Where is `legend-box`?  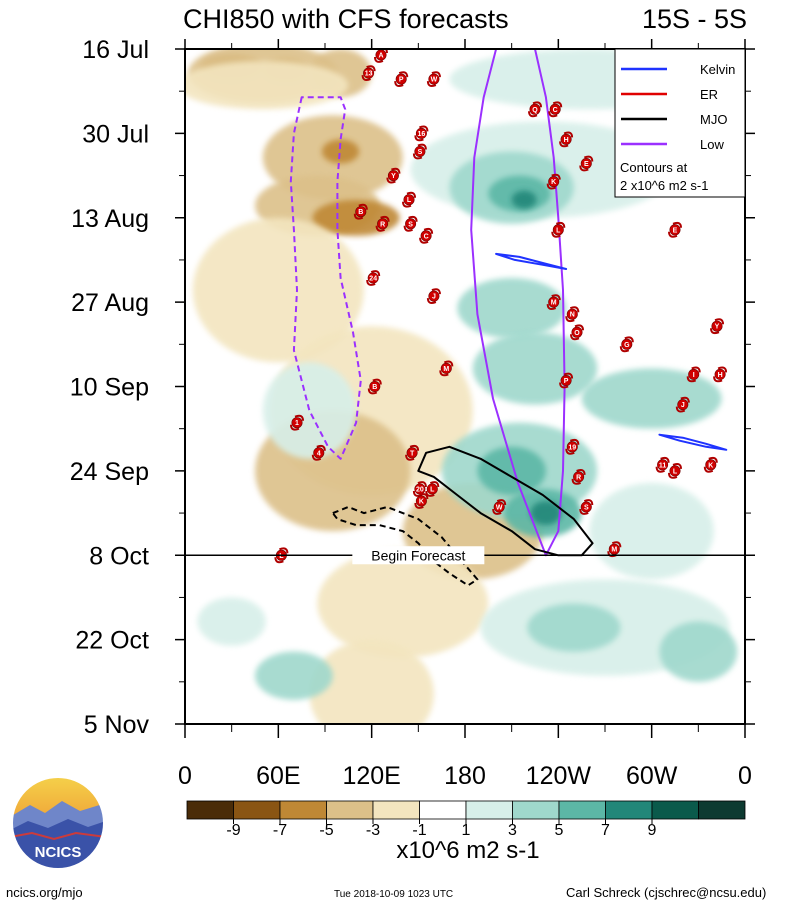
legend-box is located at coordinates (680, 123).